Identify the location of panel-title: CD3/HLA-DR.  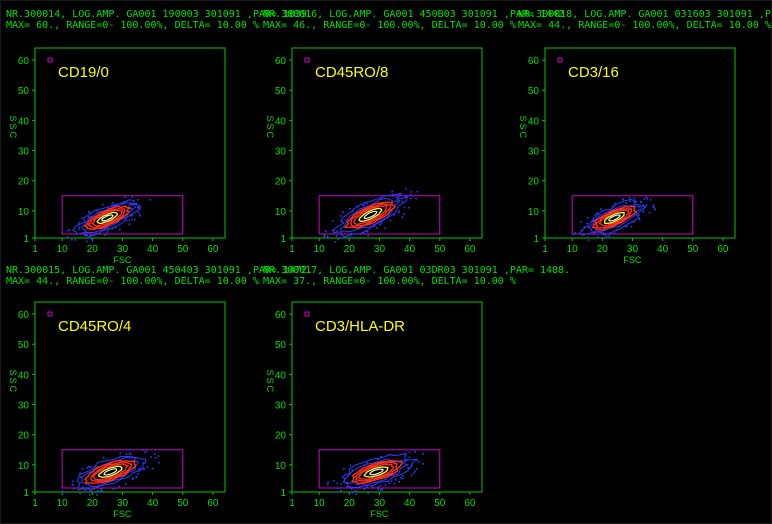
(360, 326).